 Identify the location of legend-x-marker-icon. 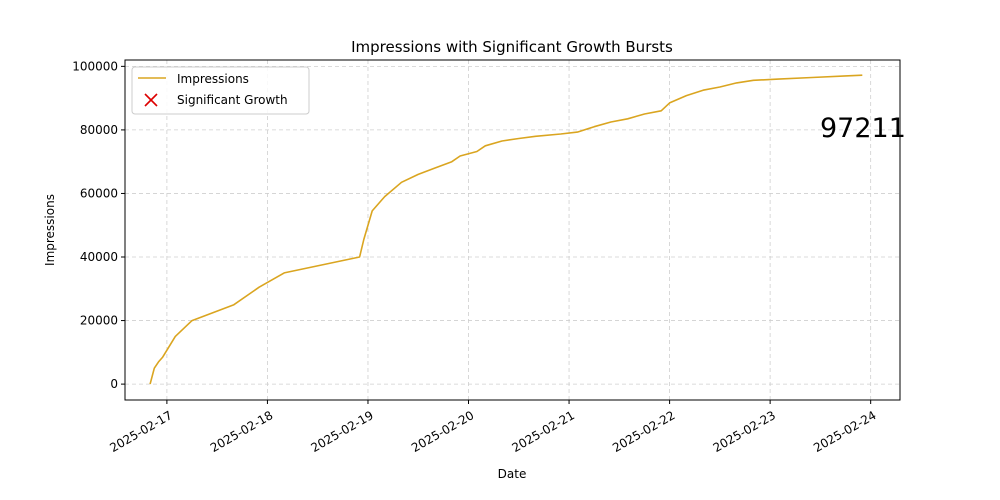
(151, 100).